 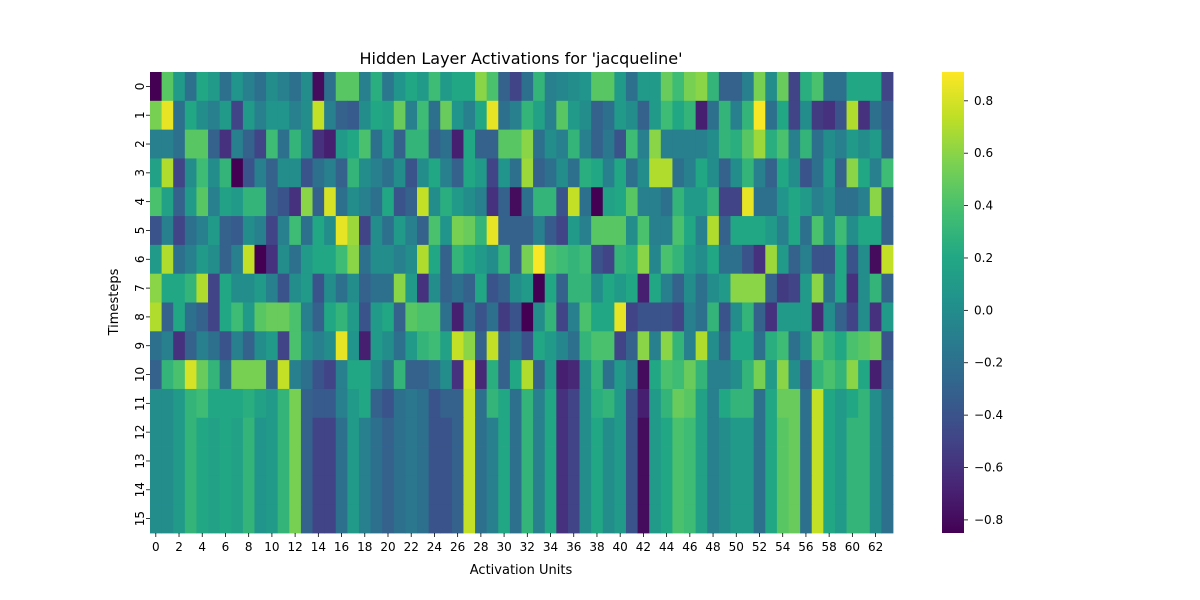 What do you see at coordinates (226, 547) in the screenshot?
I see `x-tick-label: 6` at bounding box center [226, 547].